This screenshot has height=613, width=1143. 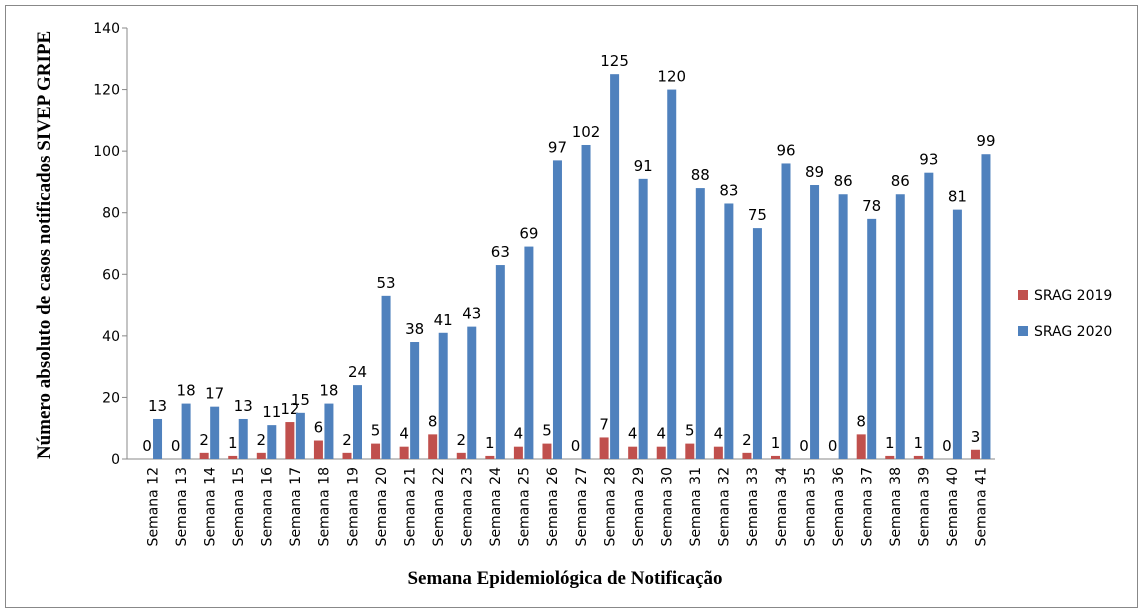 I want to click on x-tick-label: Semana 19, so click(x=353, y=506).